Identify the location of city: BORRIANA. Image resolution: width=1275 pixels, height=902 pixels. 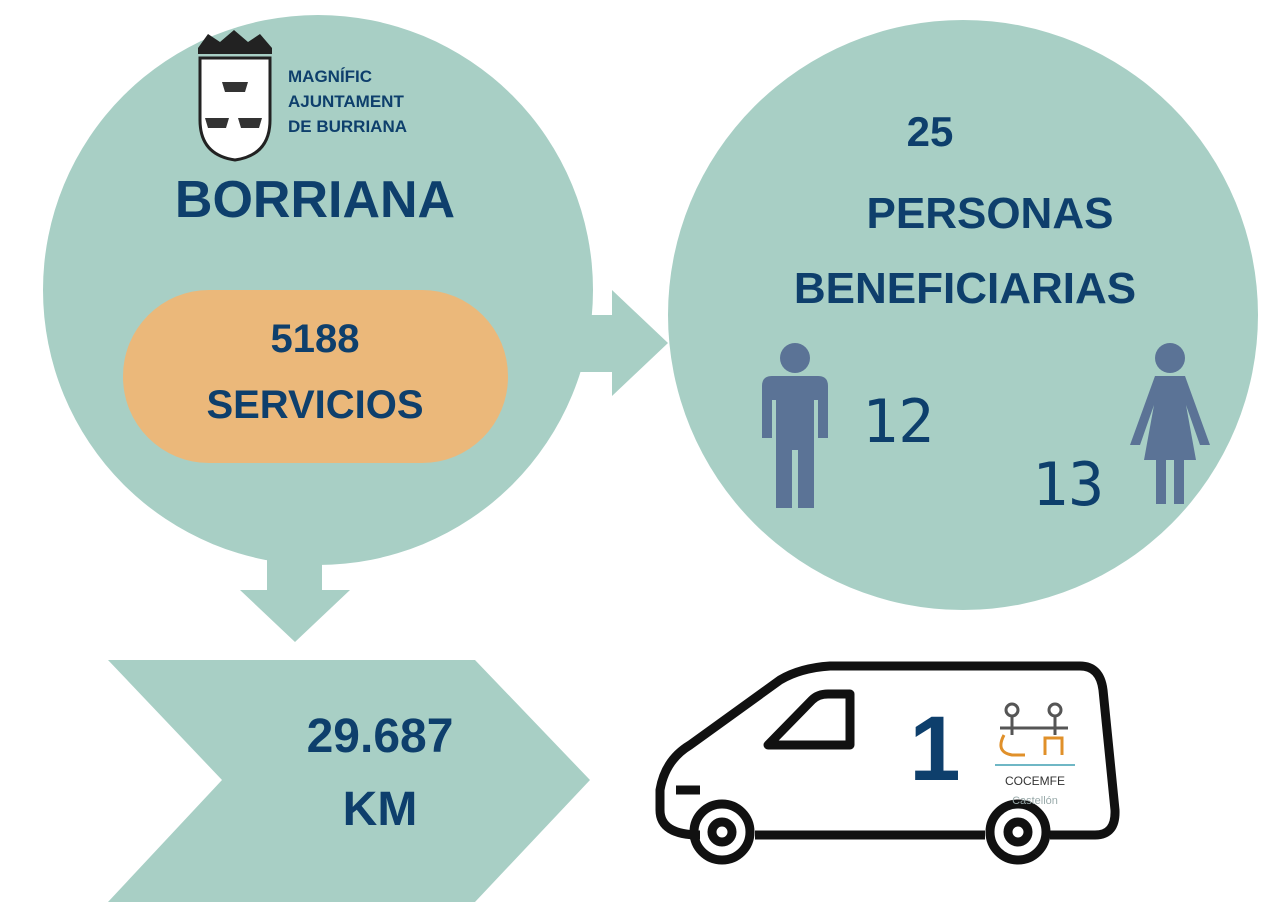
(315, 200).